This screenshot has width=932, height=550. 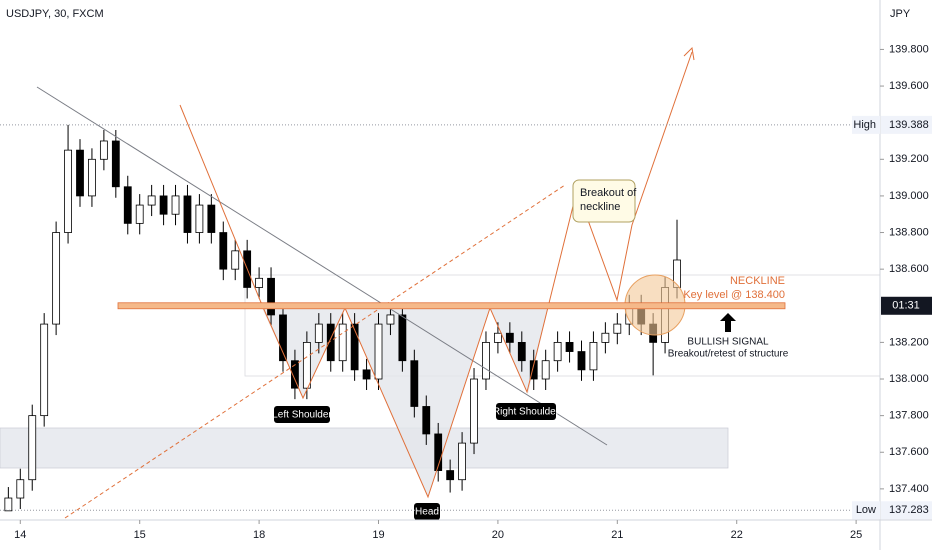 I want to click on right-shoulder-label: Right Shoulder, so click(x=526, y=412).